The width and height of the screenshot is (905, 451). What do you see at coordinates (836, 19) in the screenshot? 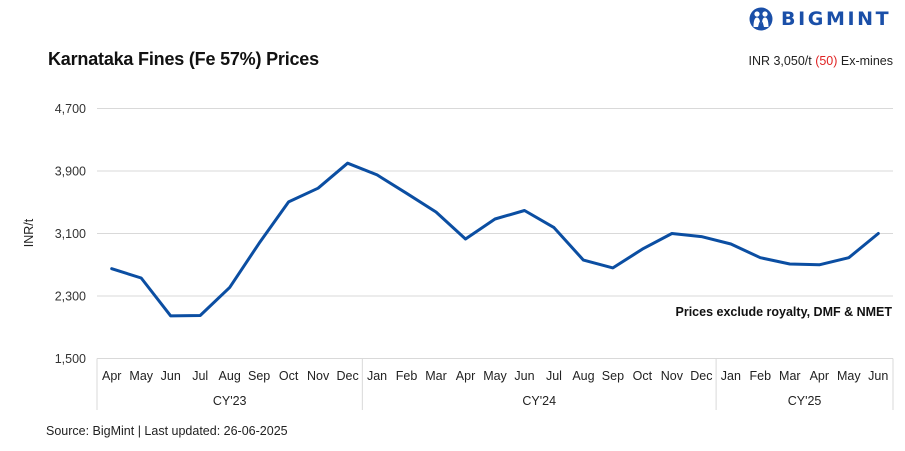
I see `logo-text: BIGMINT` at bounding box center [836, 19].